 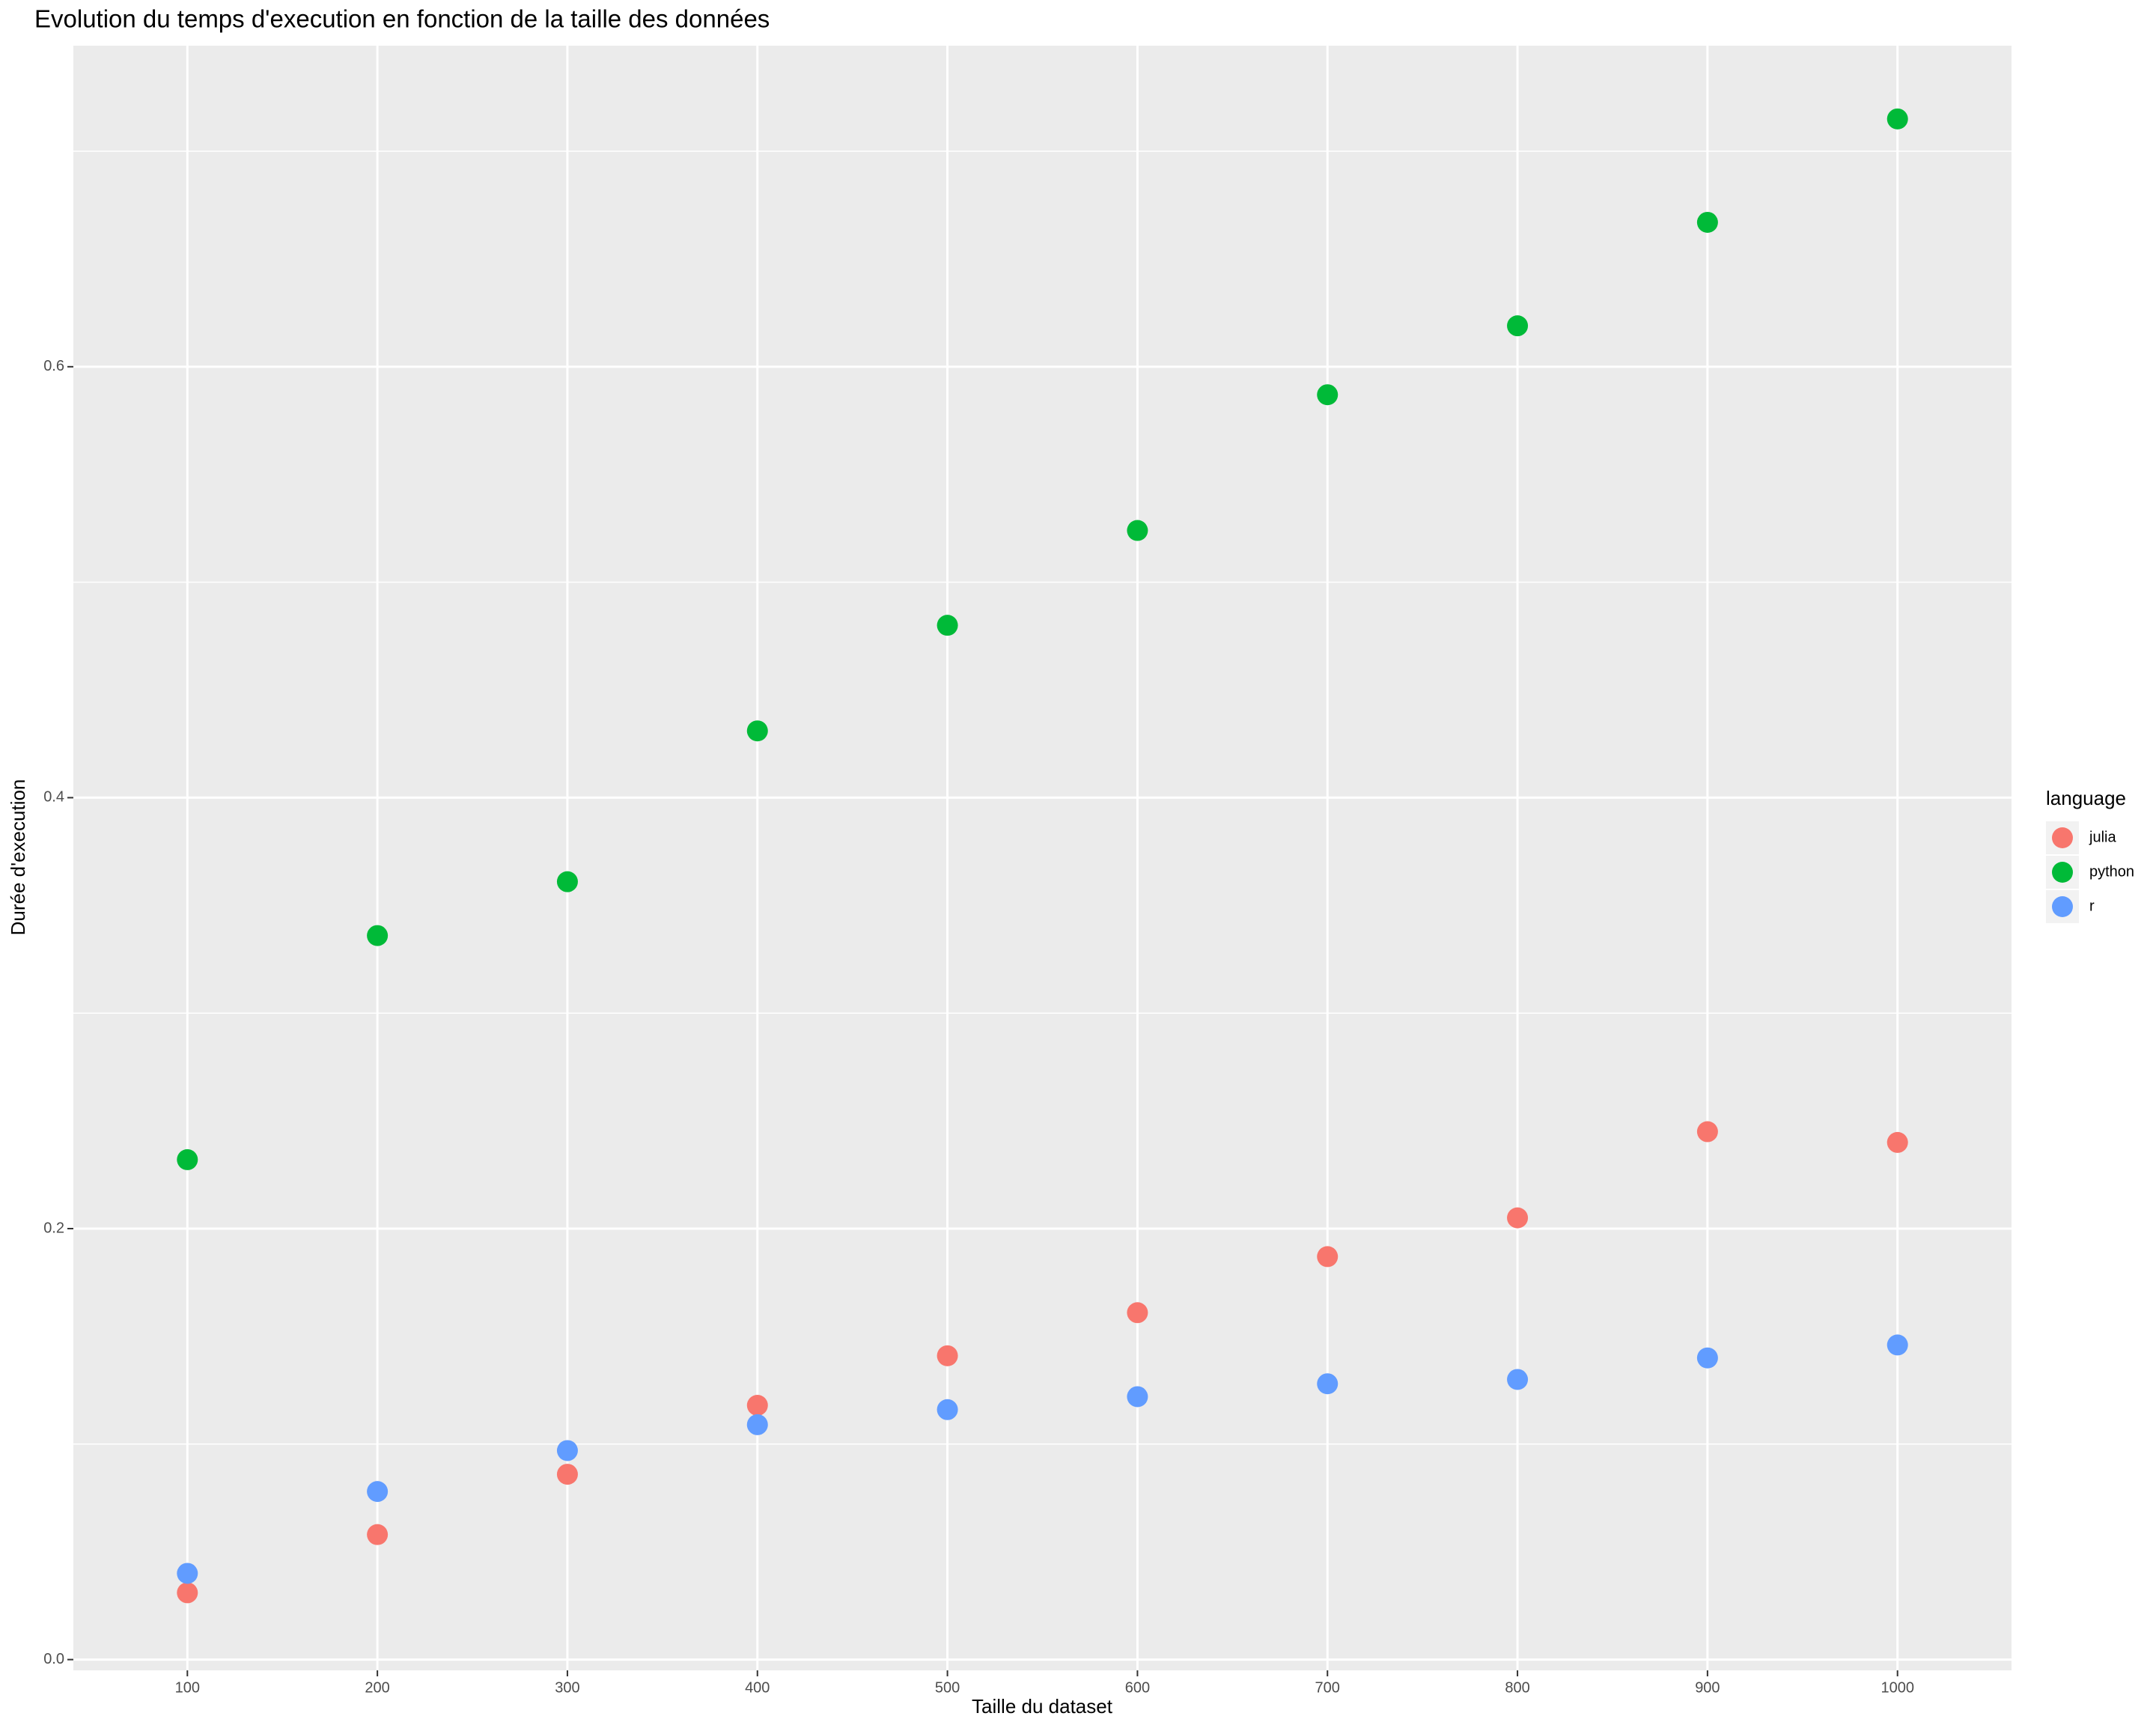 What do you see at coordinates (2092, 906) in the screenshot?
I see `legend-label: r` at bounding box center [2092, 906].